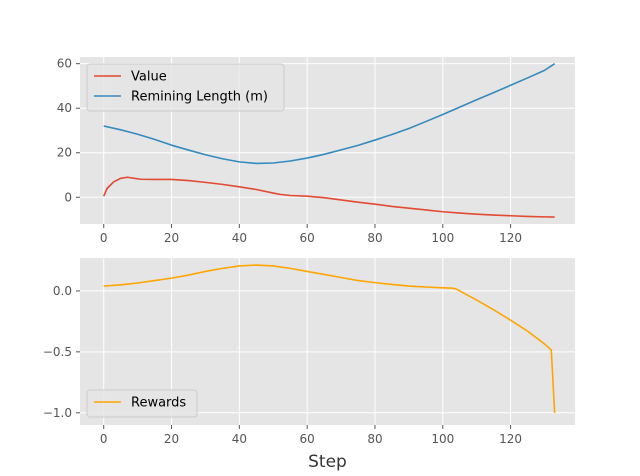  What do you see at coordinates (64, 64) in the screenshot?
I see `y-tick-label: 60` at bounding box center [64, 64].